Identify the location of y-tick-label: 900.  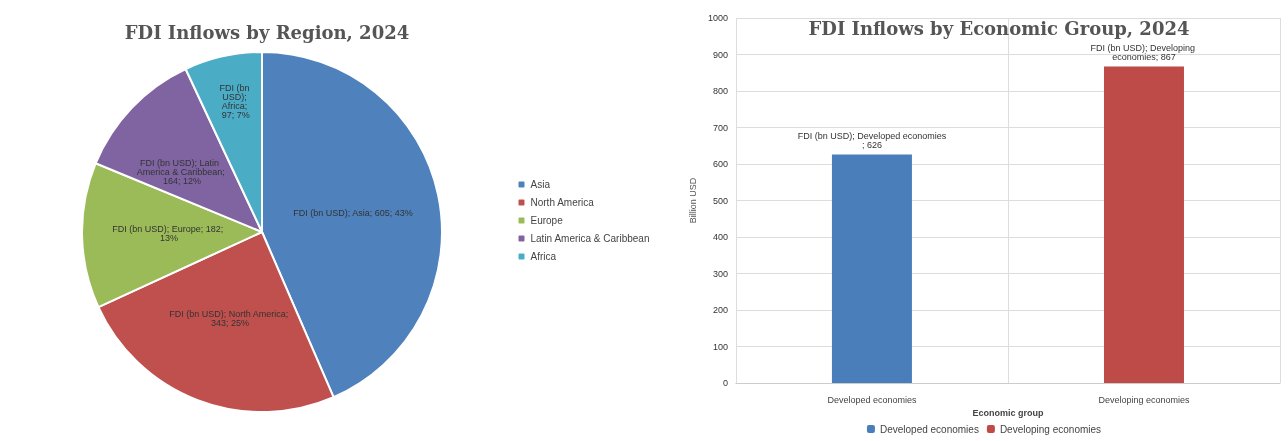
(720, 54).